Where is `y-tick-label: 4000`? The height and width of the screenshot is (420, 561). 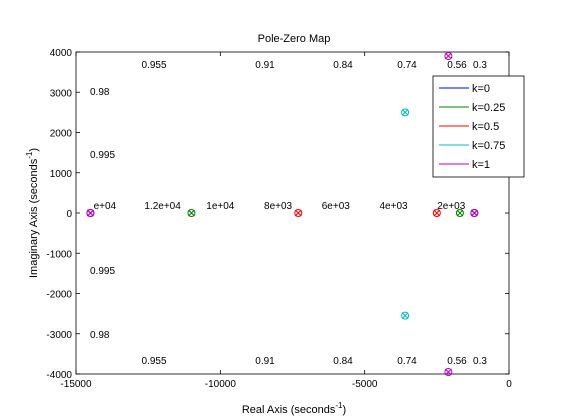 y-tick-label: 4000 is located at coordinates (61, 53).